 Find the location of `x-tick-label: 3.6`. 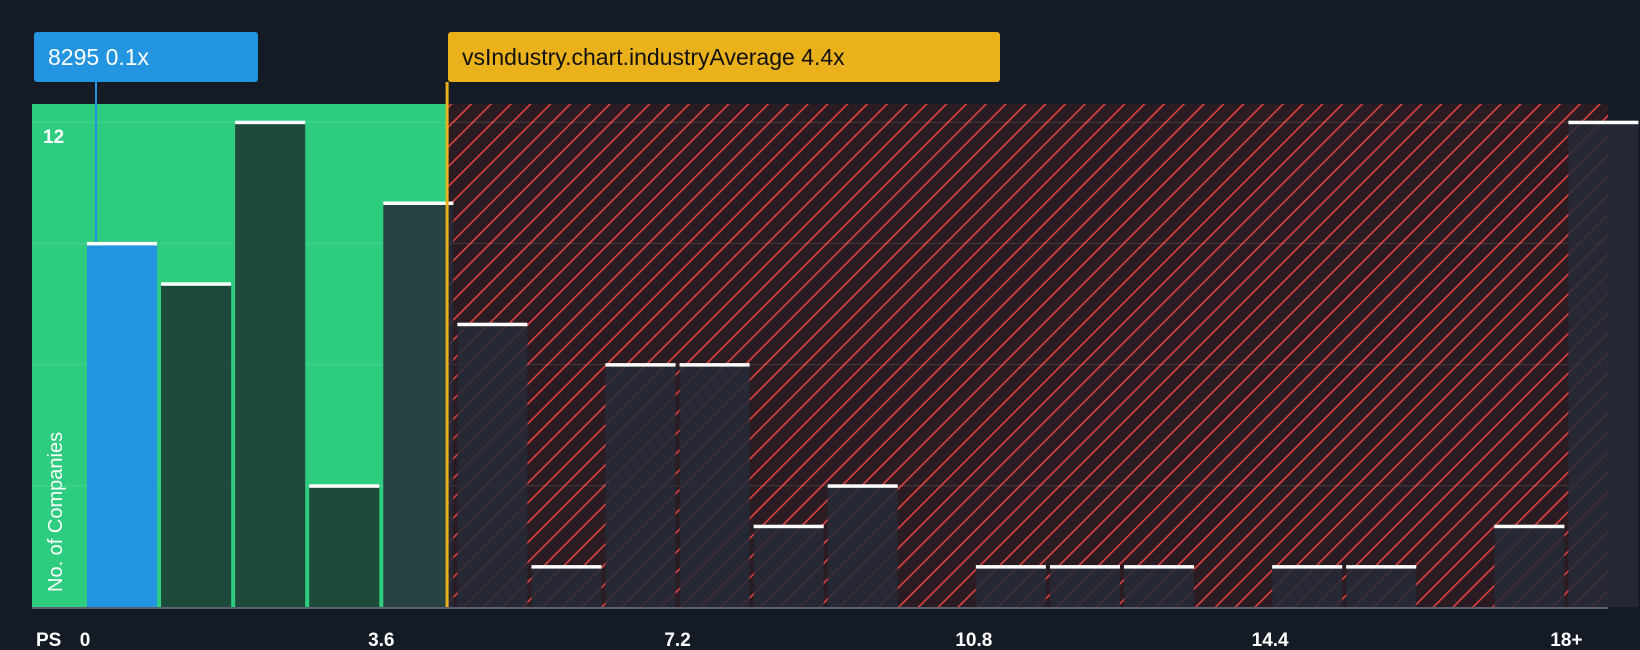

x-tick-label: 3.6 is located at coordinates (381, 640).